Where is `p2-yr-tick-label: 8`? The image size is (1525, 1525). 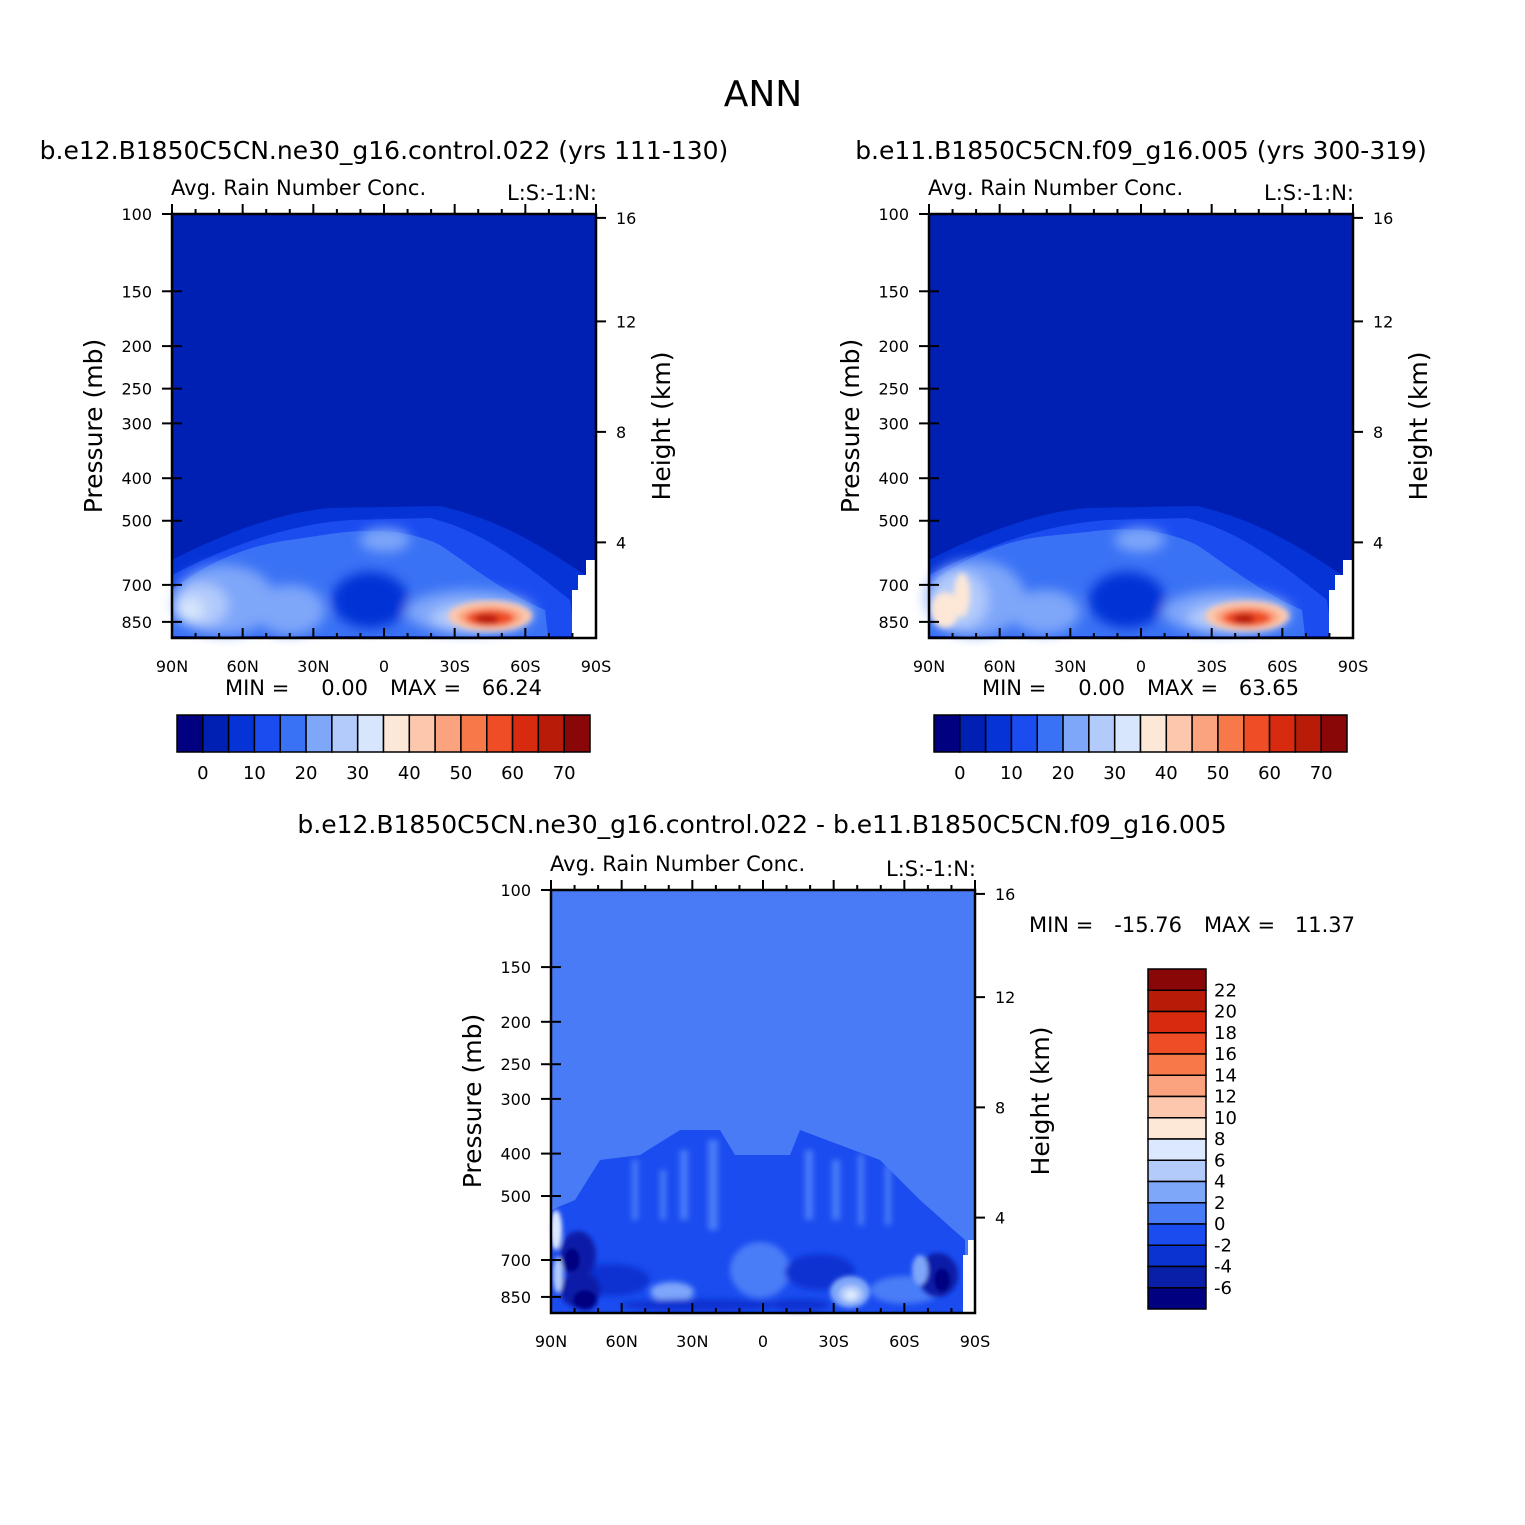 p2-yr-tick-label: 8 is located at coordinates (1378, 432).